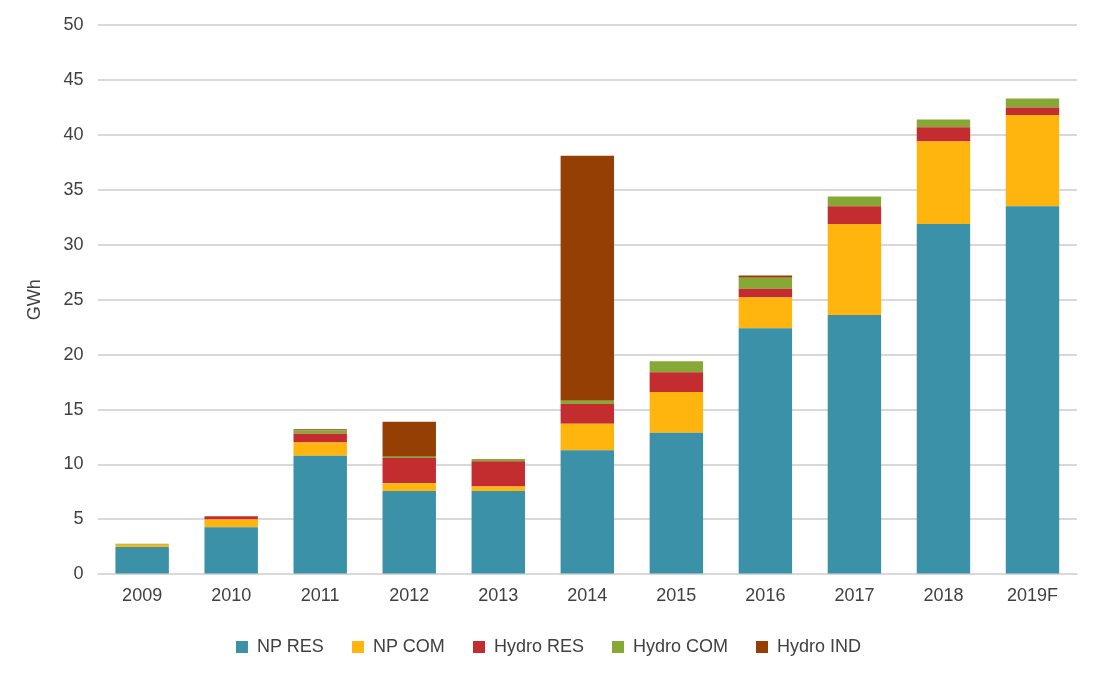 The width and height of the screenshot is (1097, 676). What do you see at coordinates (943, 595) in the screenshot?
I see `x-tick-label: 2018` at bounding box center [943, 595].